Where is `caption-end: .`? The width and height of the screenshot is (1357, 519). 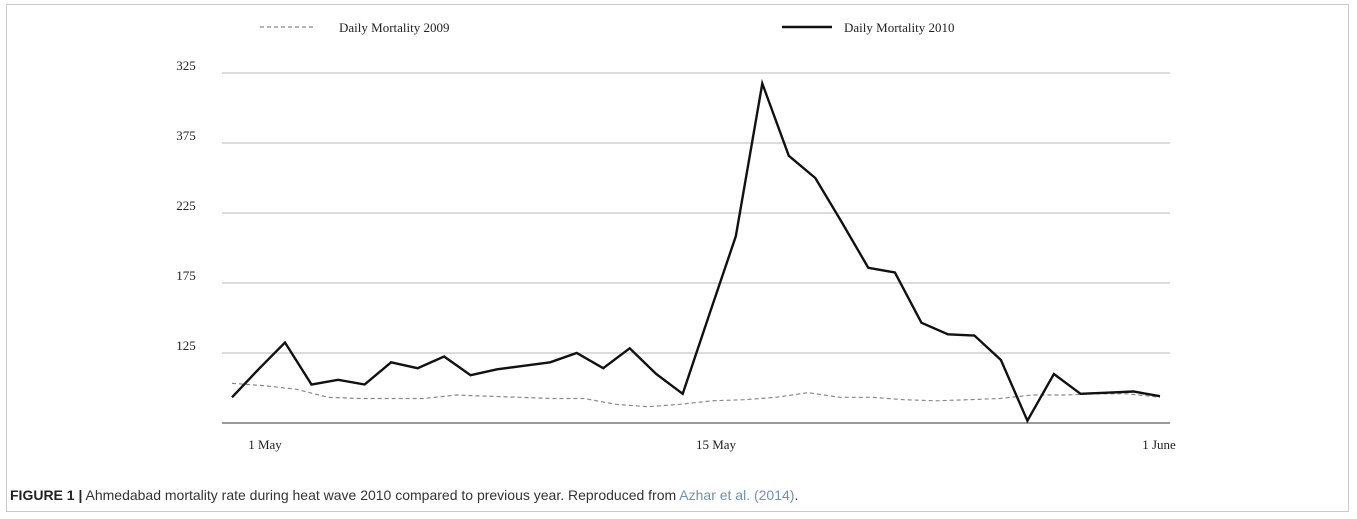 caption-end: . is located at coordinates (796, 495).